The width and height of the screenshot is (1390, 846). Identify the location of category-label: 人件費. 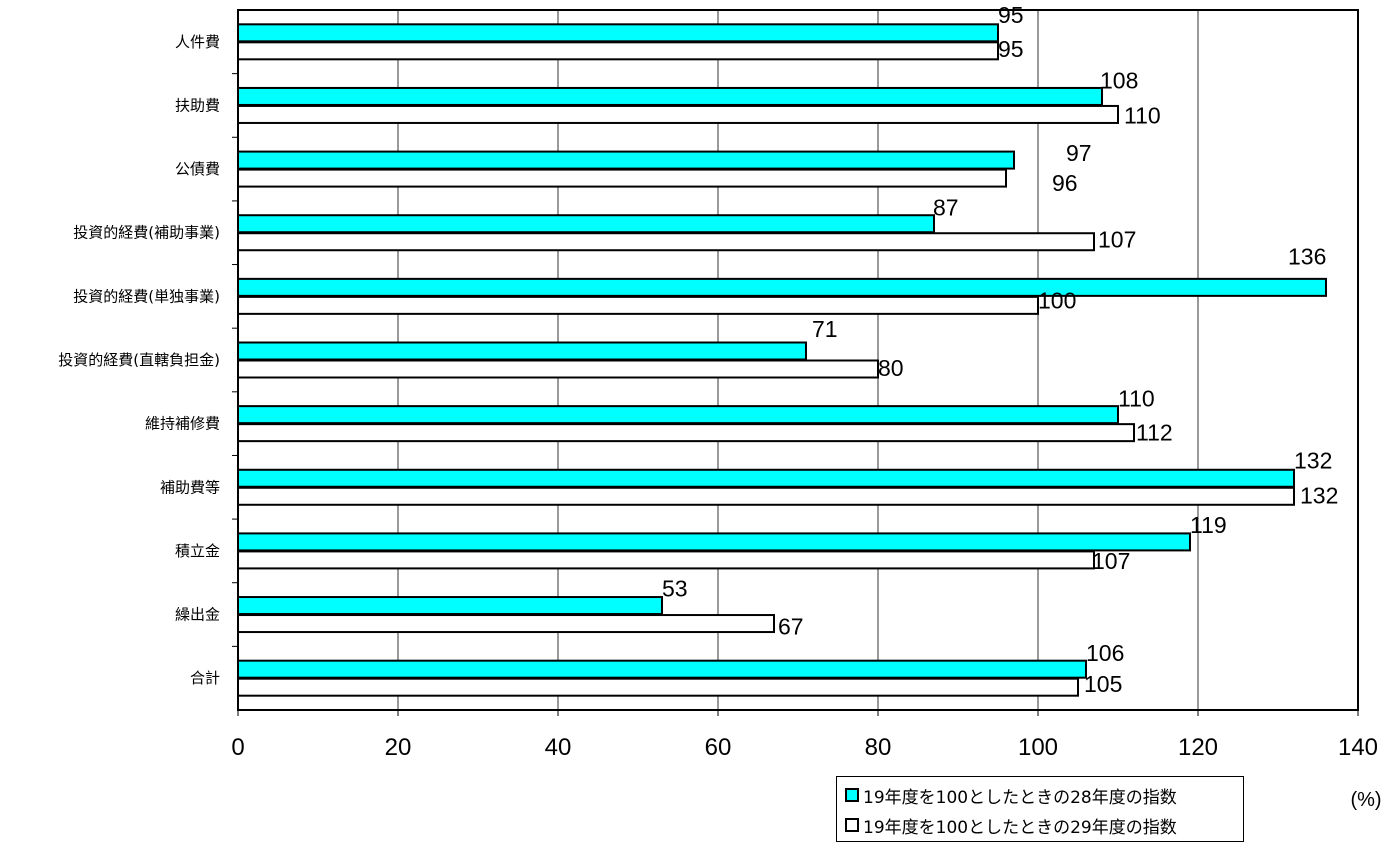
(197, 42).